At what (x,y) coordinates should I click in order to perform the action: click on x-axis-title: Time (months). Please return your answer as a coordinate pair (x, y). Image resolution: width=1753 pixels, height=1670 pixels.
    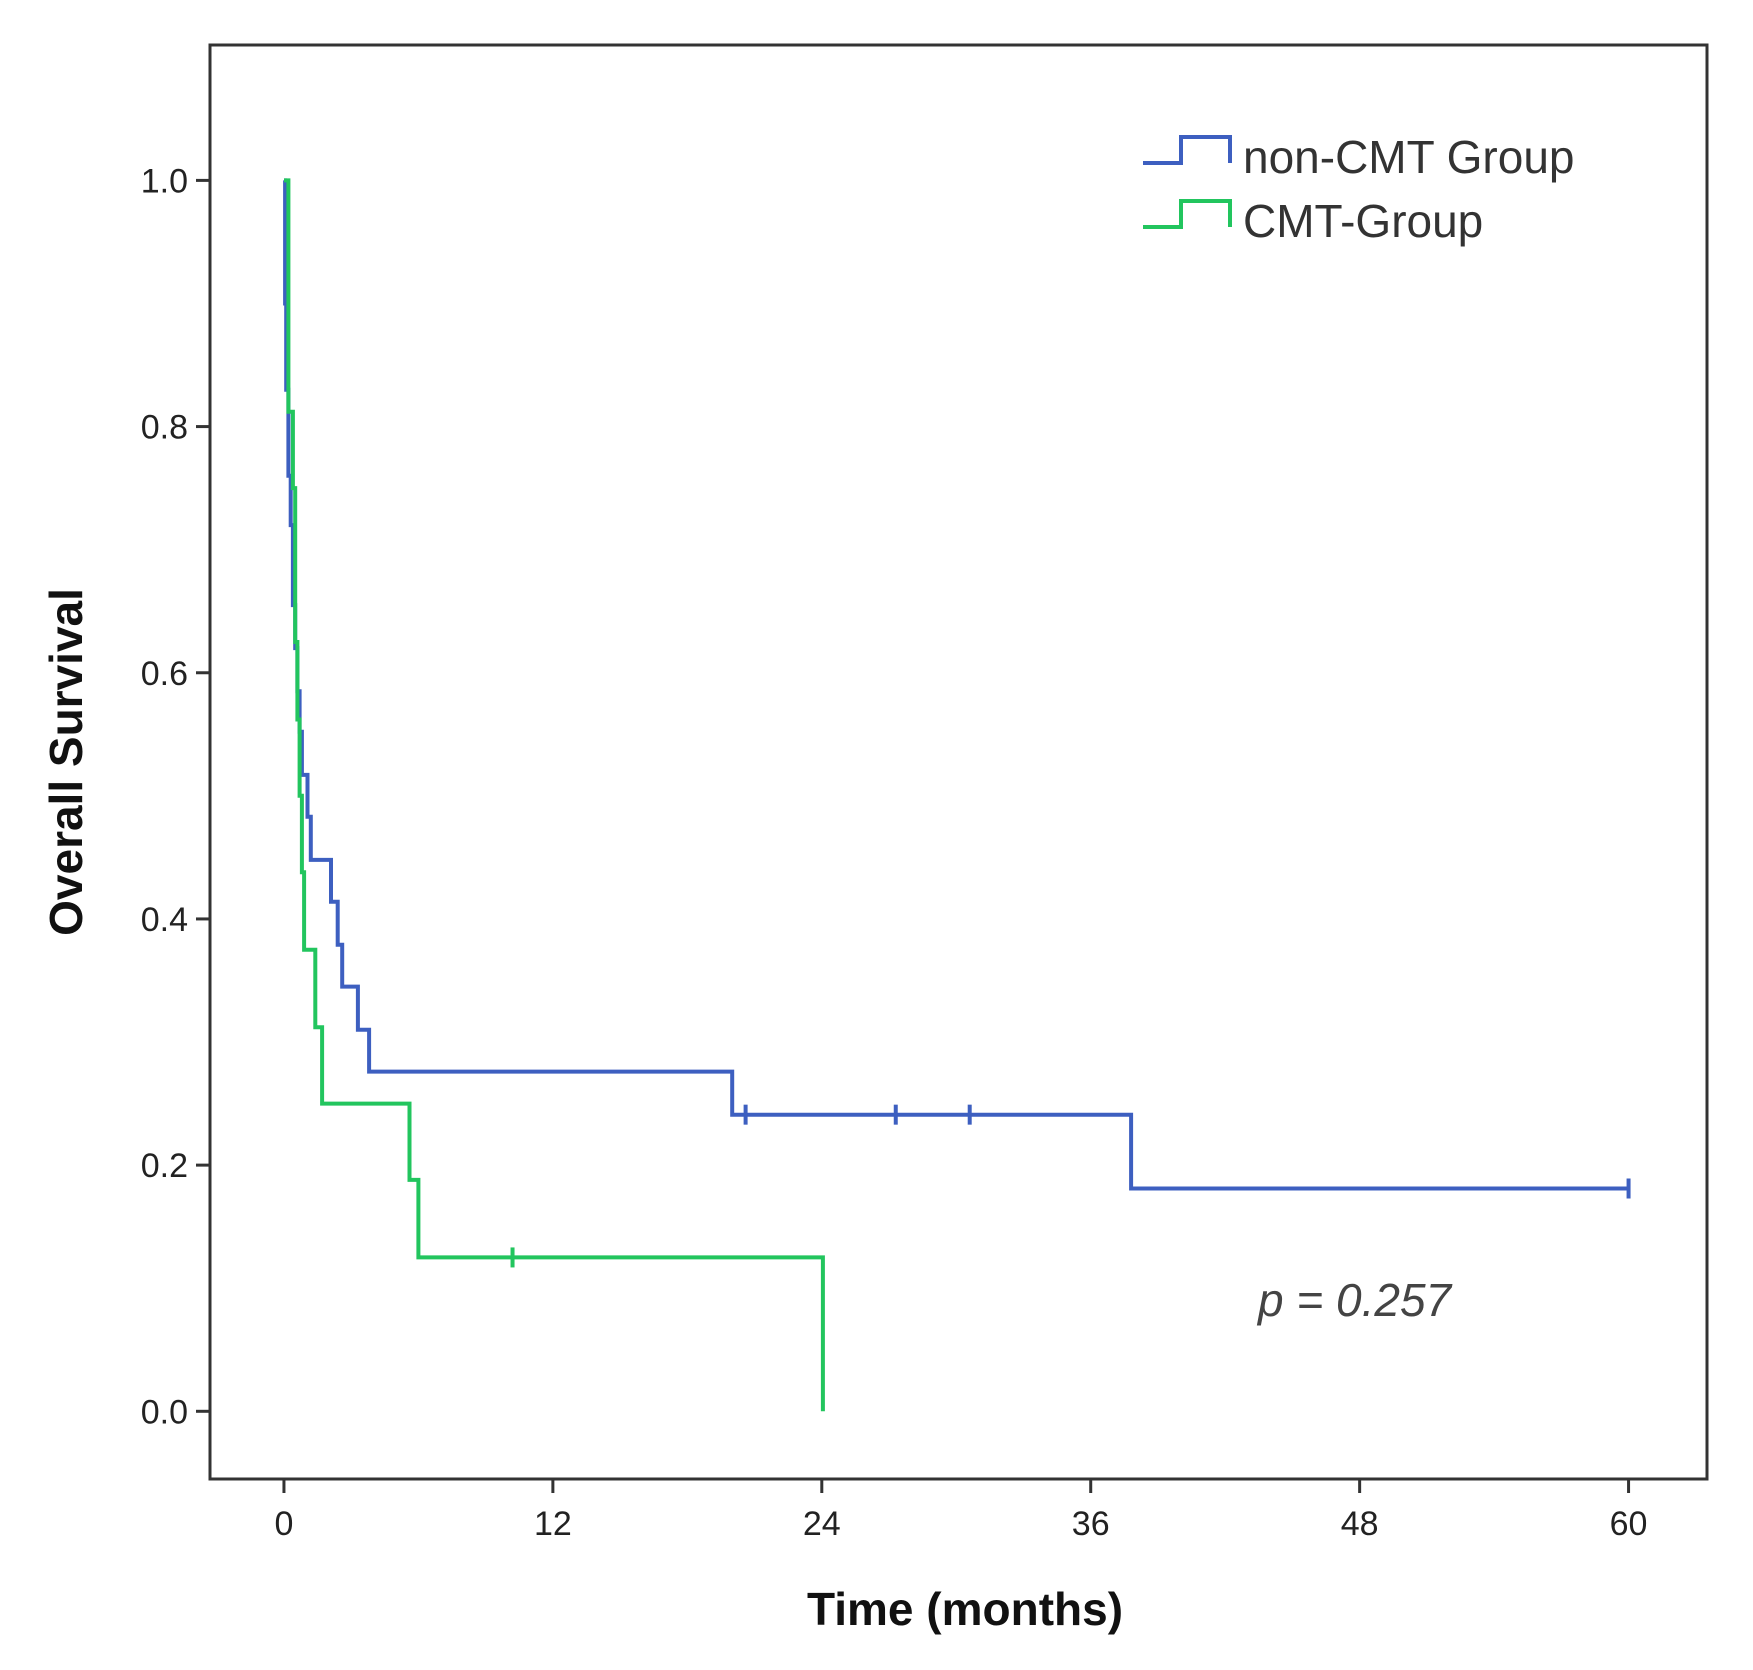
    Looking at the image, I should click on (965, 1609).